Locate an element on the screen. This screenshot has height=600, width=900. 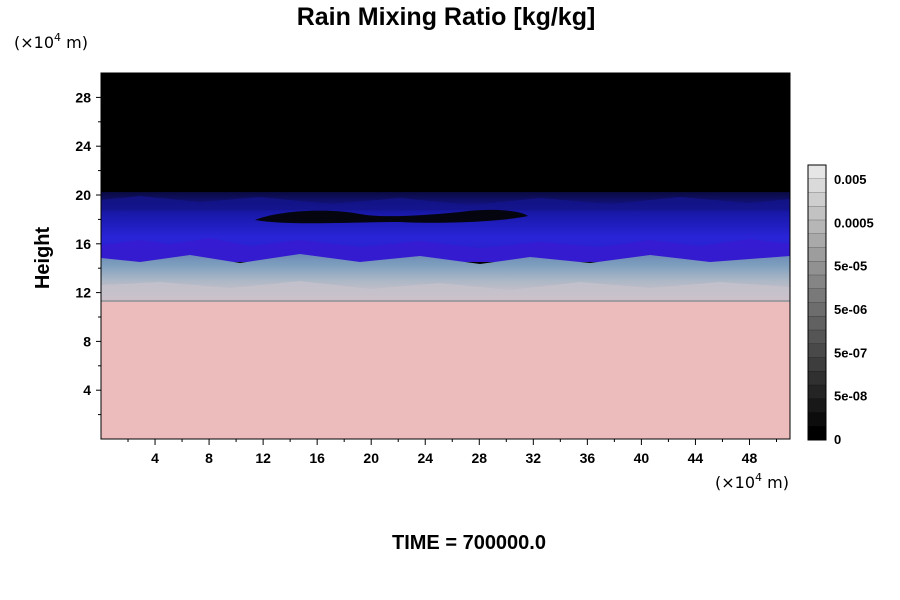
x-tick-label: 12 is located at coordinates (263, 458).